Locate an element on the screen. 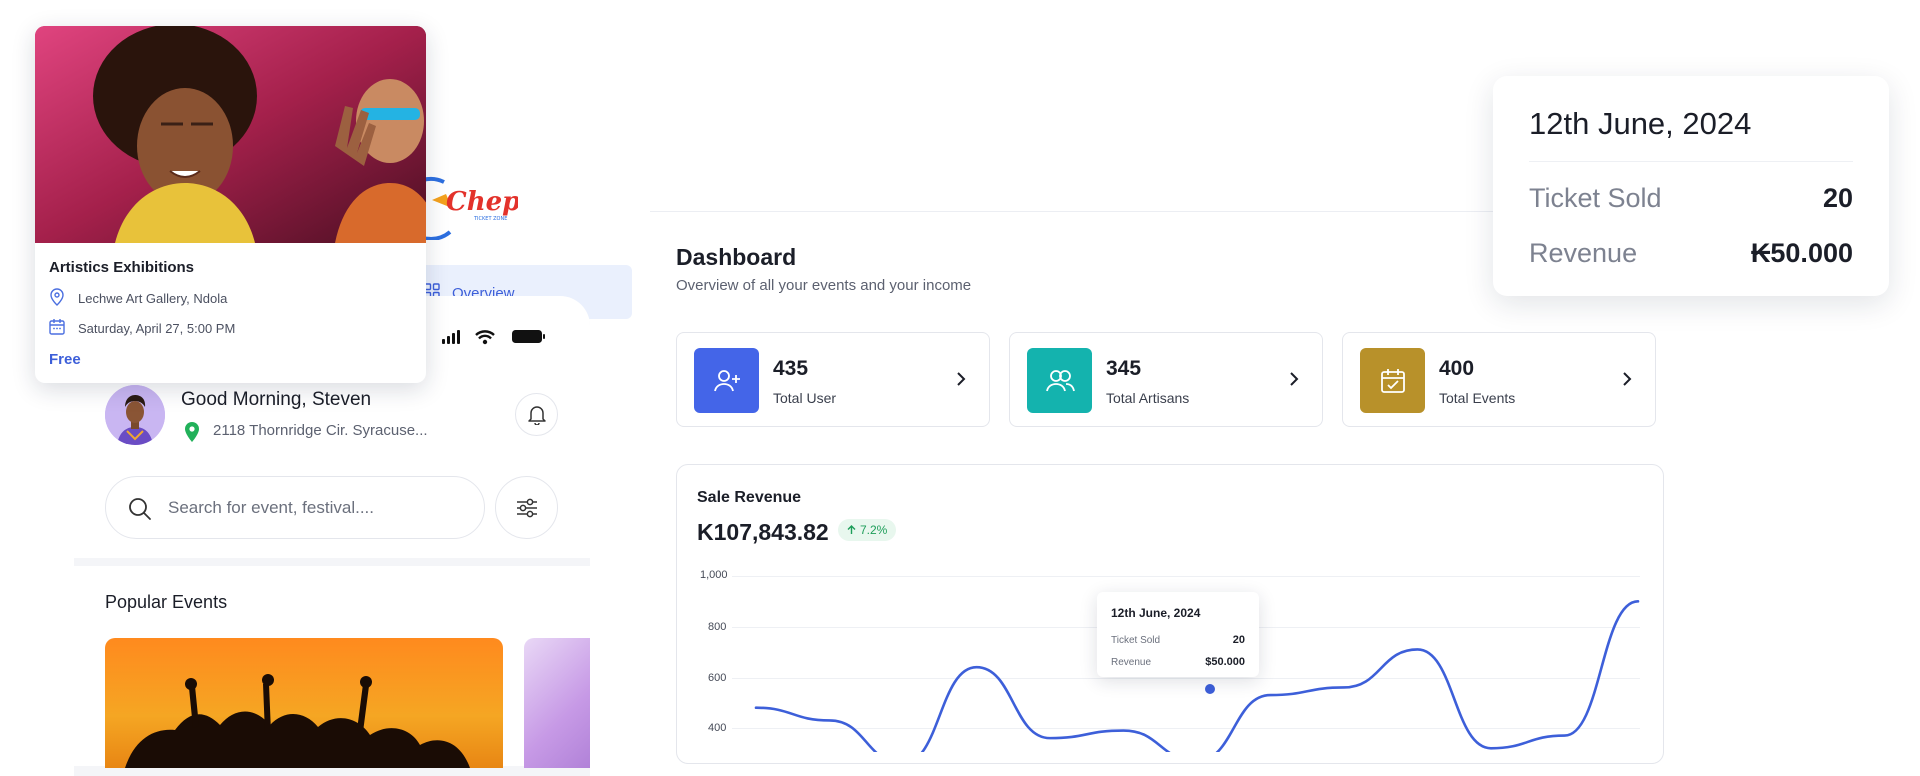 This screenshot has height=776, width=1920. event-price: Free is located at coordinates (65, 359).